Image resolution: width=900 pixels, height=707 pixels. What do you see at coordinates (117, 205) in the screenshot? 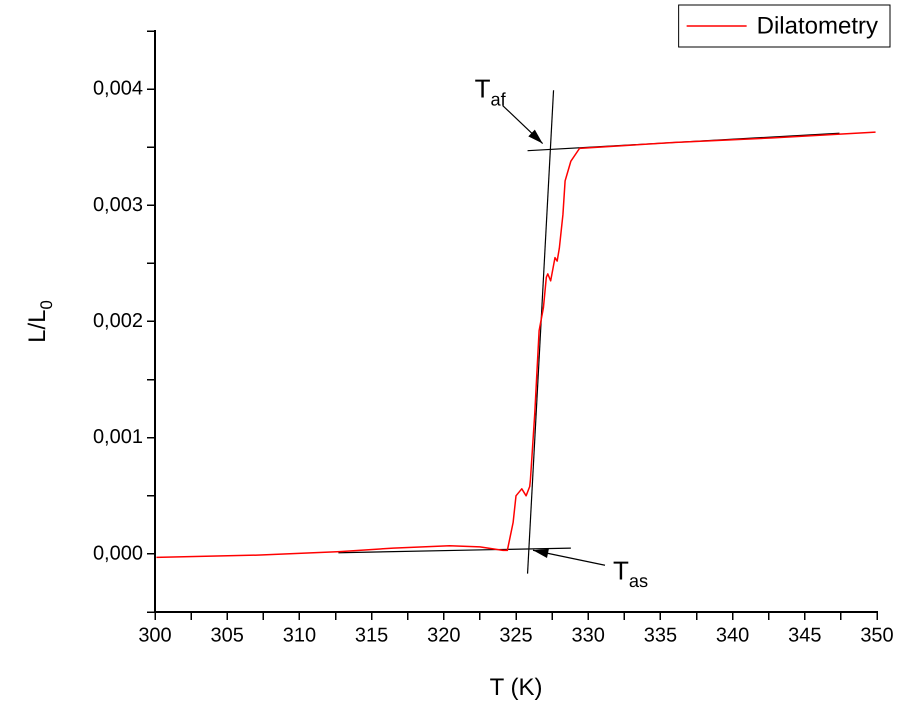
I see `y-tick-label: 0,003` at bounding box center [117, 205].